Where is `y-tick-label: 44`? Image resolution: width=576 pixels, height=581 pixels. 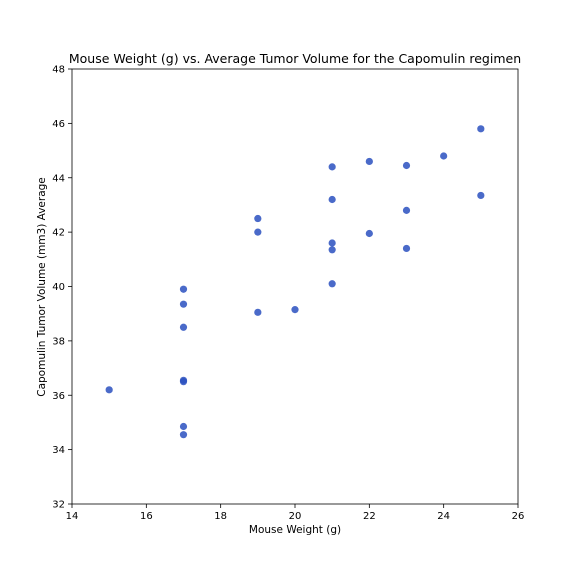
y-tick-label: 44 is located at coordinates (58, 178).